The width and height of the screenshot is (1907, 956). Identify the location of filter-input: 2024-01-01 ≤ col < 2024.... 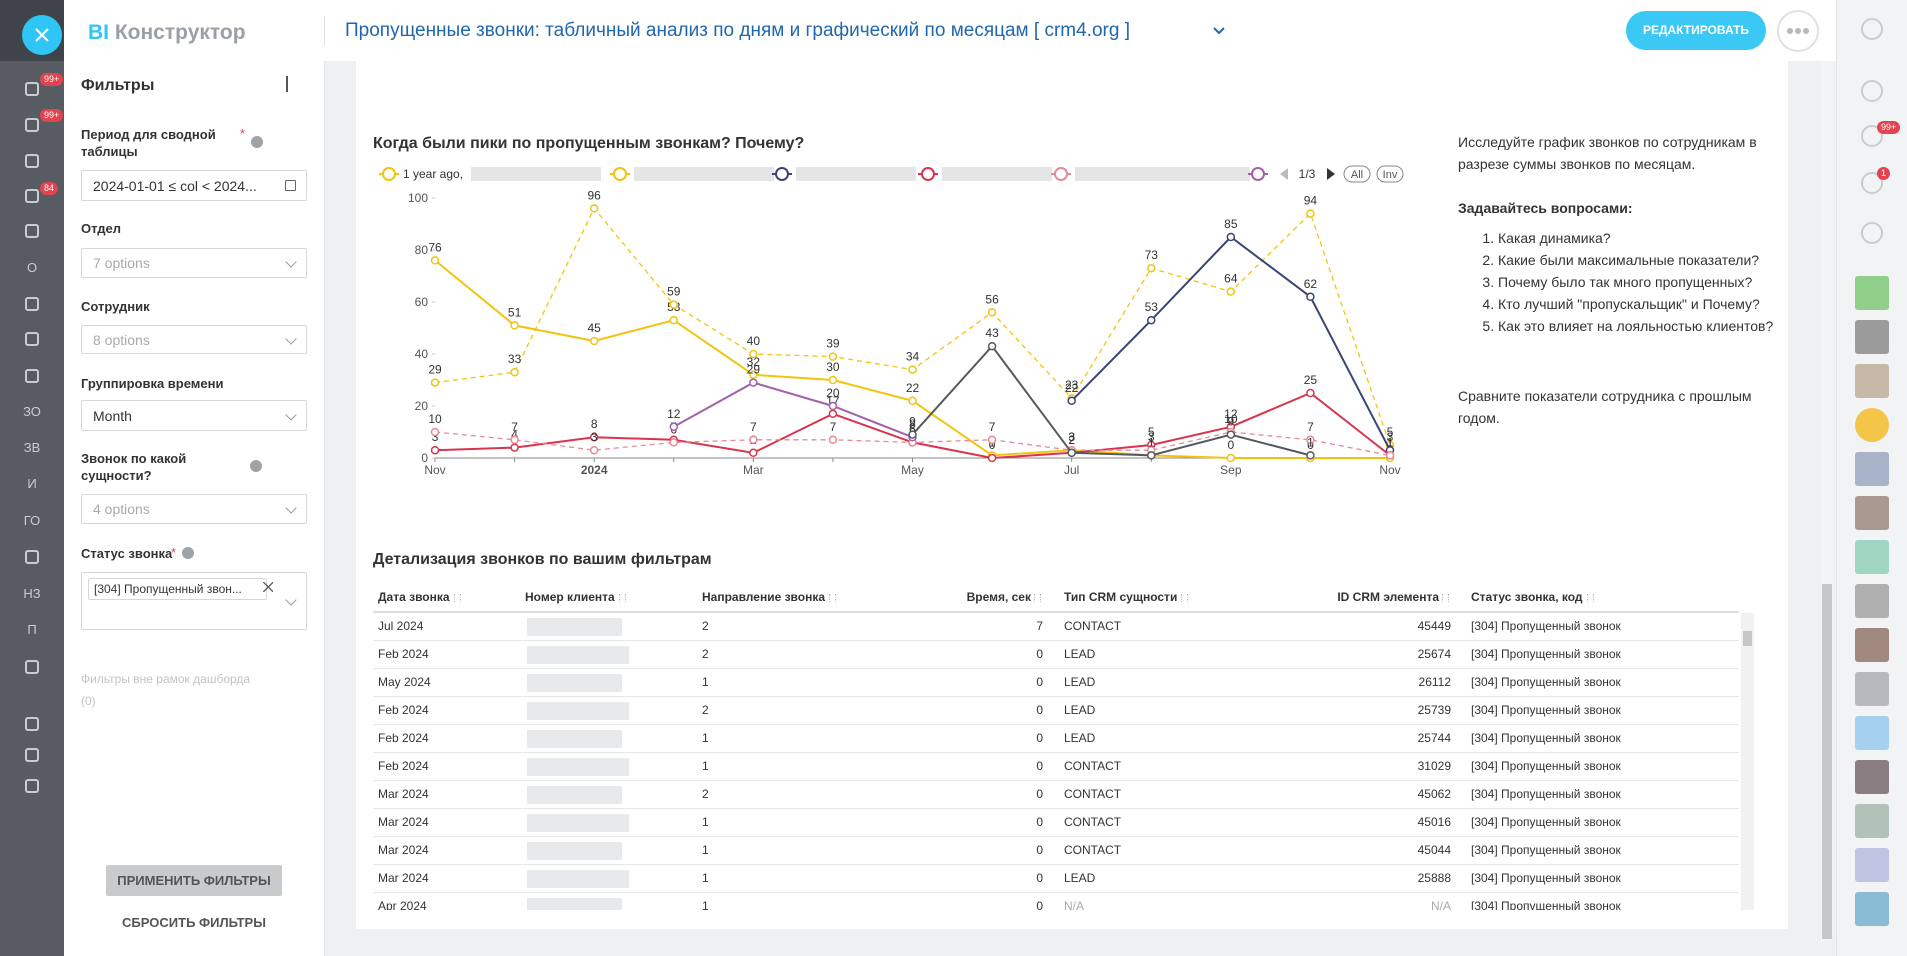
(194, 185).